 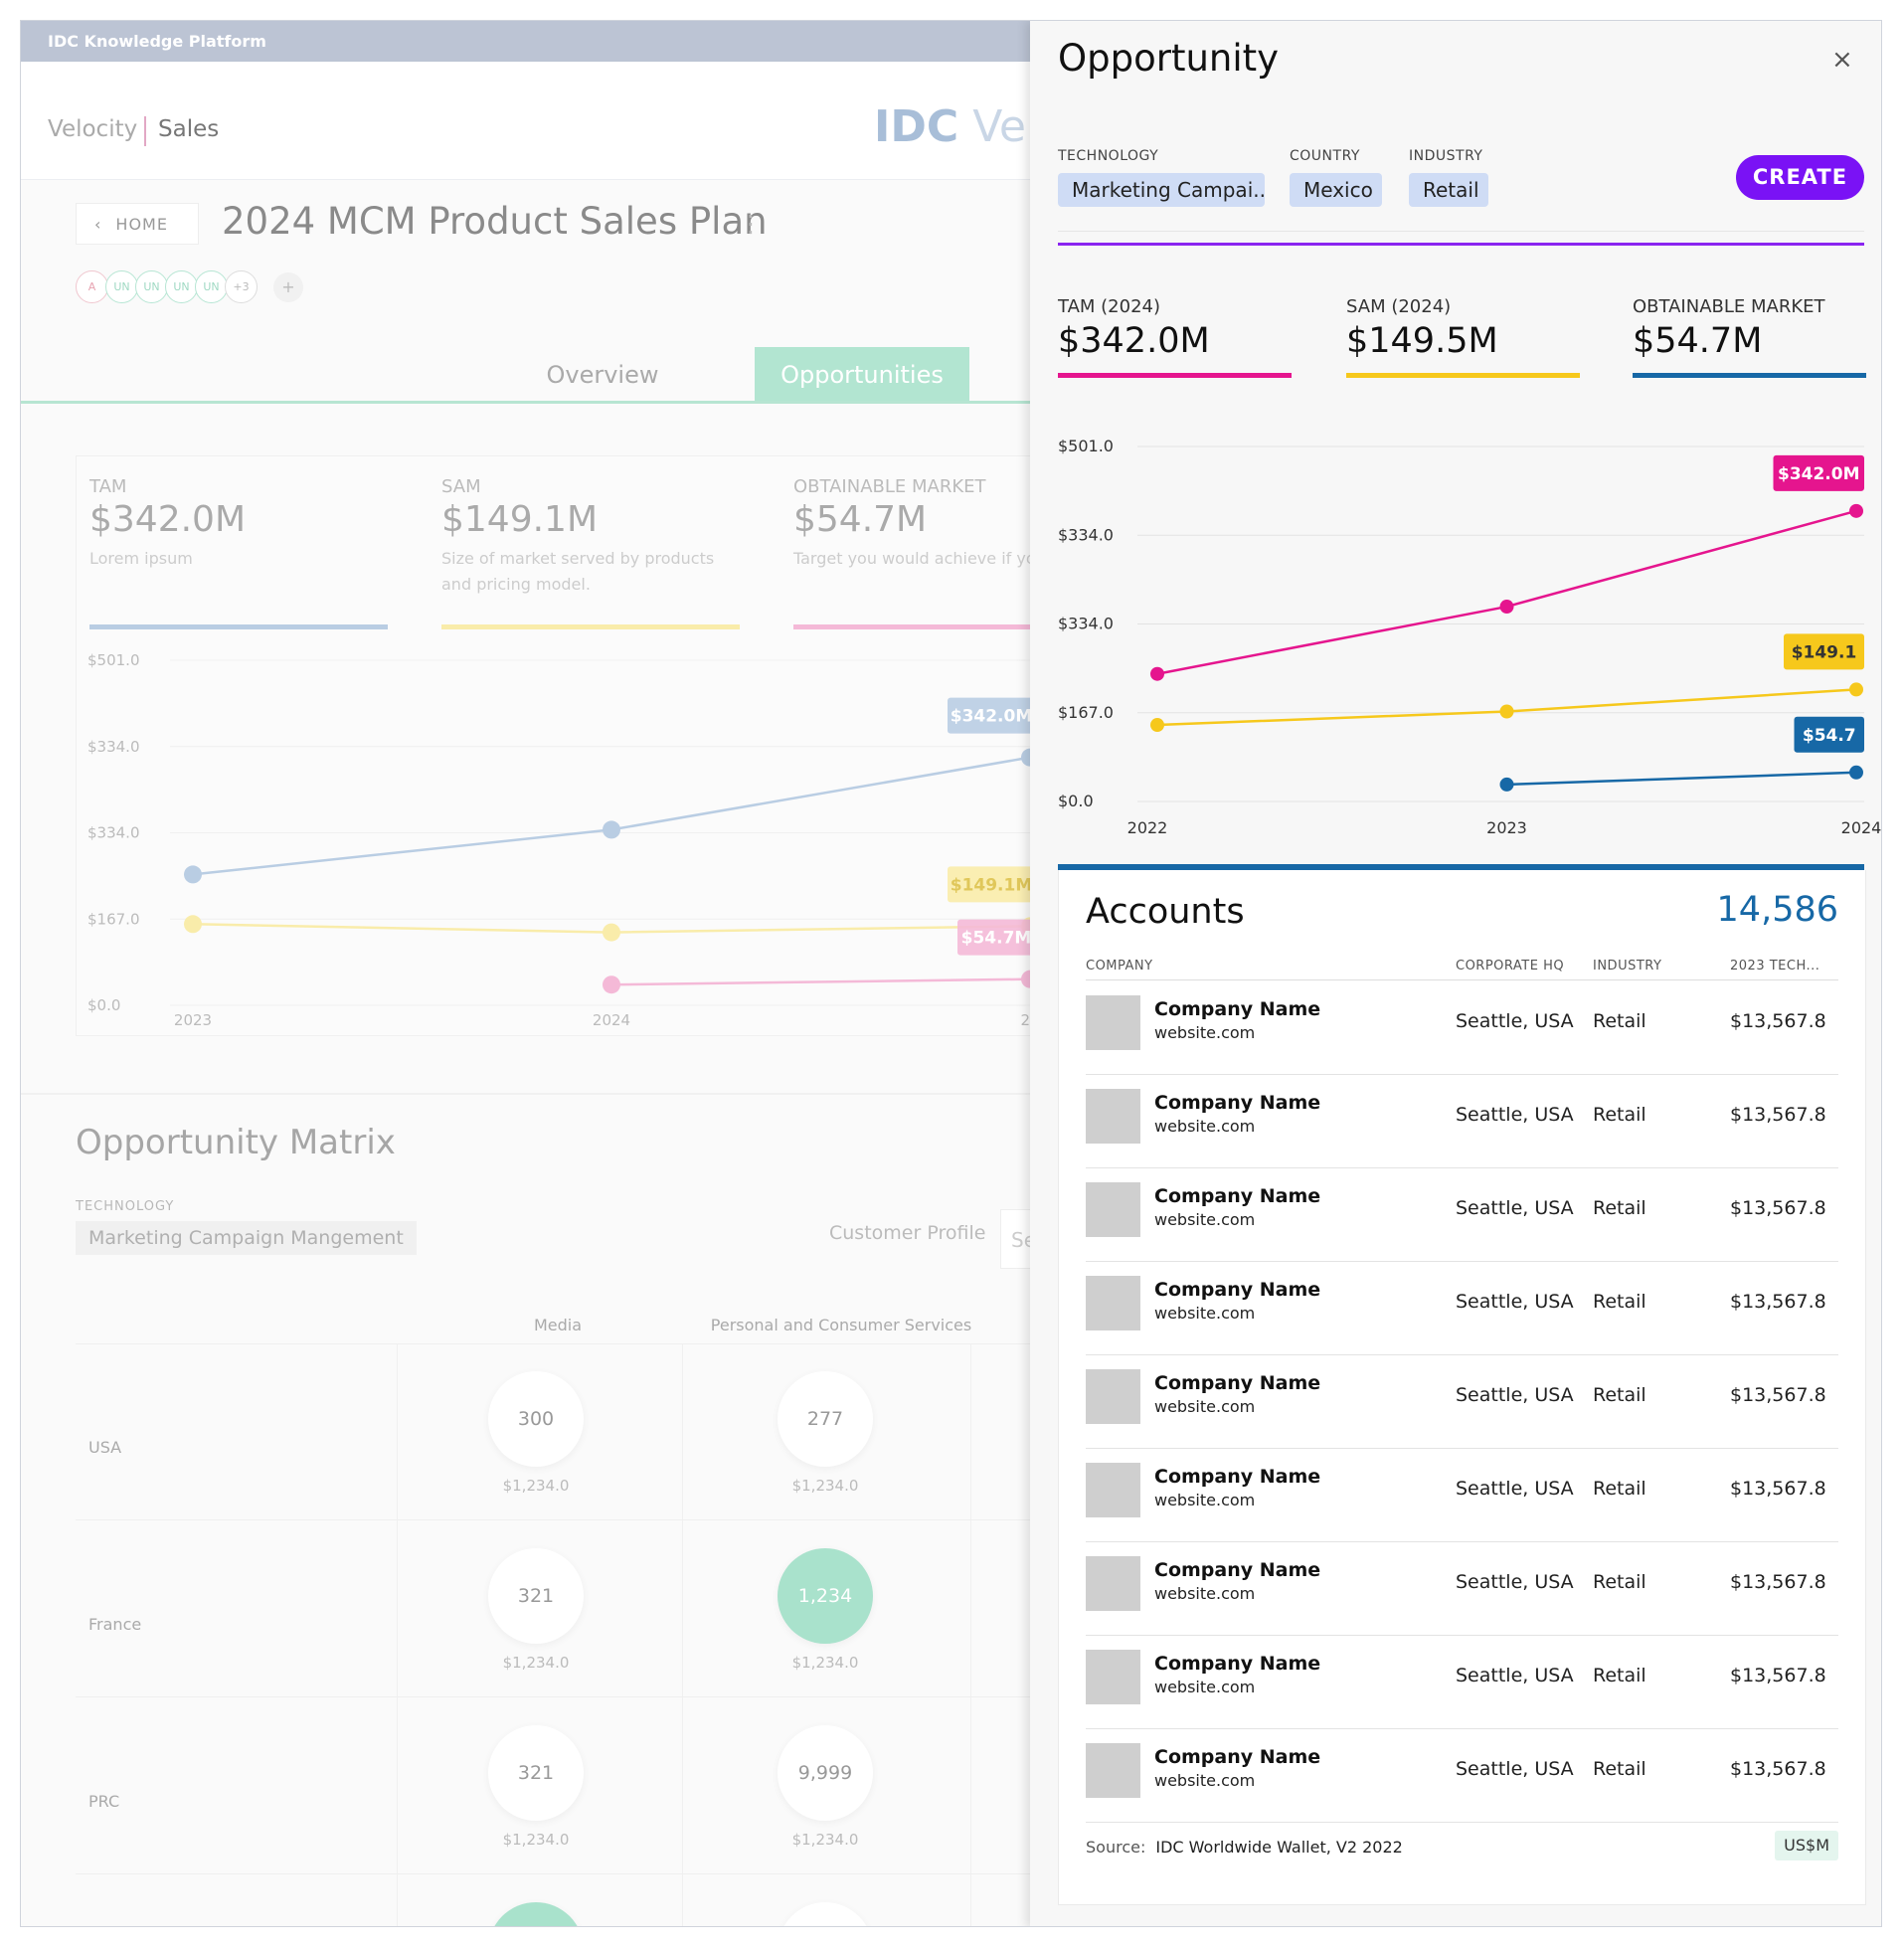 I want to click on avatar-more: +3, so click(x=241, y=286).